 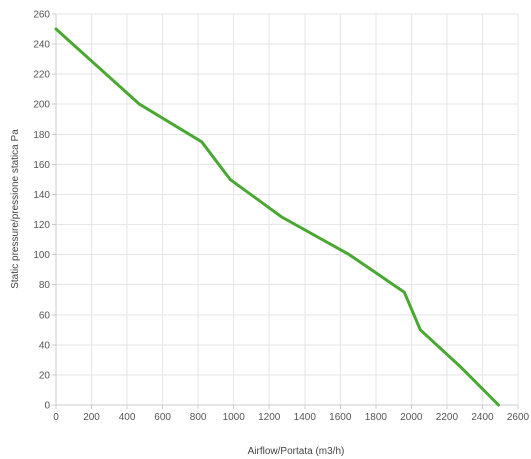 I want to click on x-tick-label: 2400, so click(x=482, y=417).